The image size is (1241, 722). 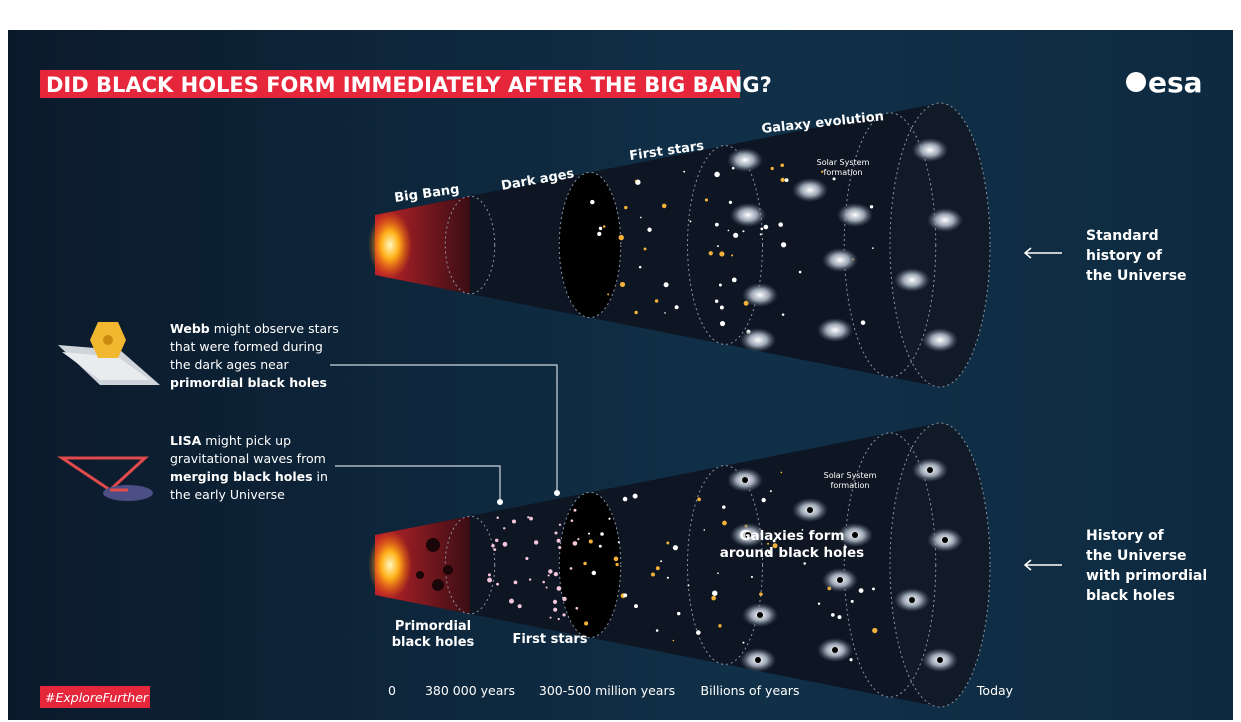 I want to click on logo-mark, so click(x=1136, y=82).